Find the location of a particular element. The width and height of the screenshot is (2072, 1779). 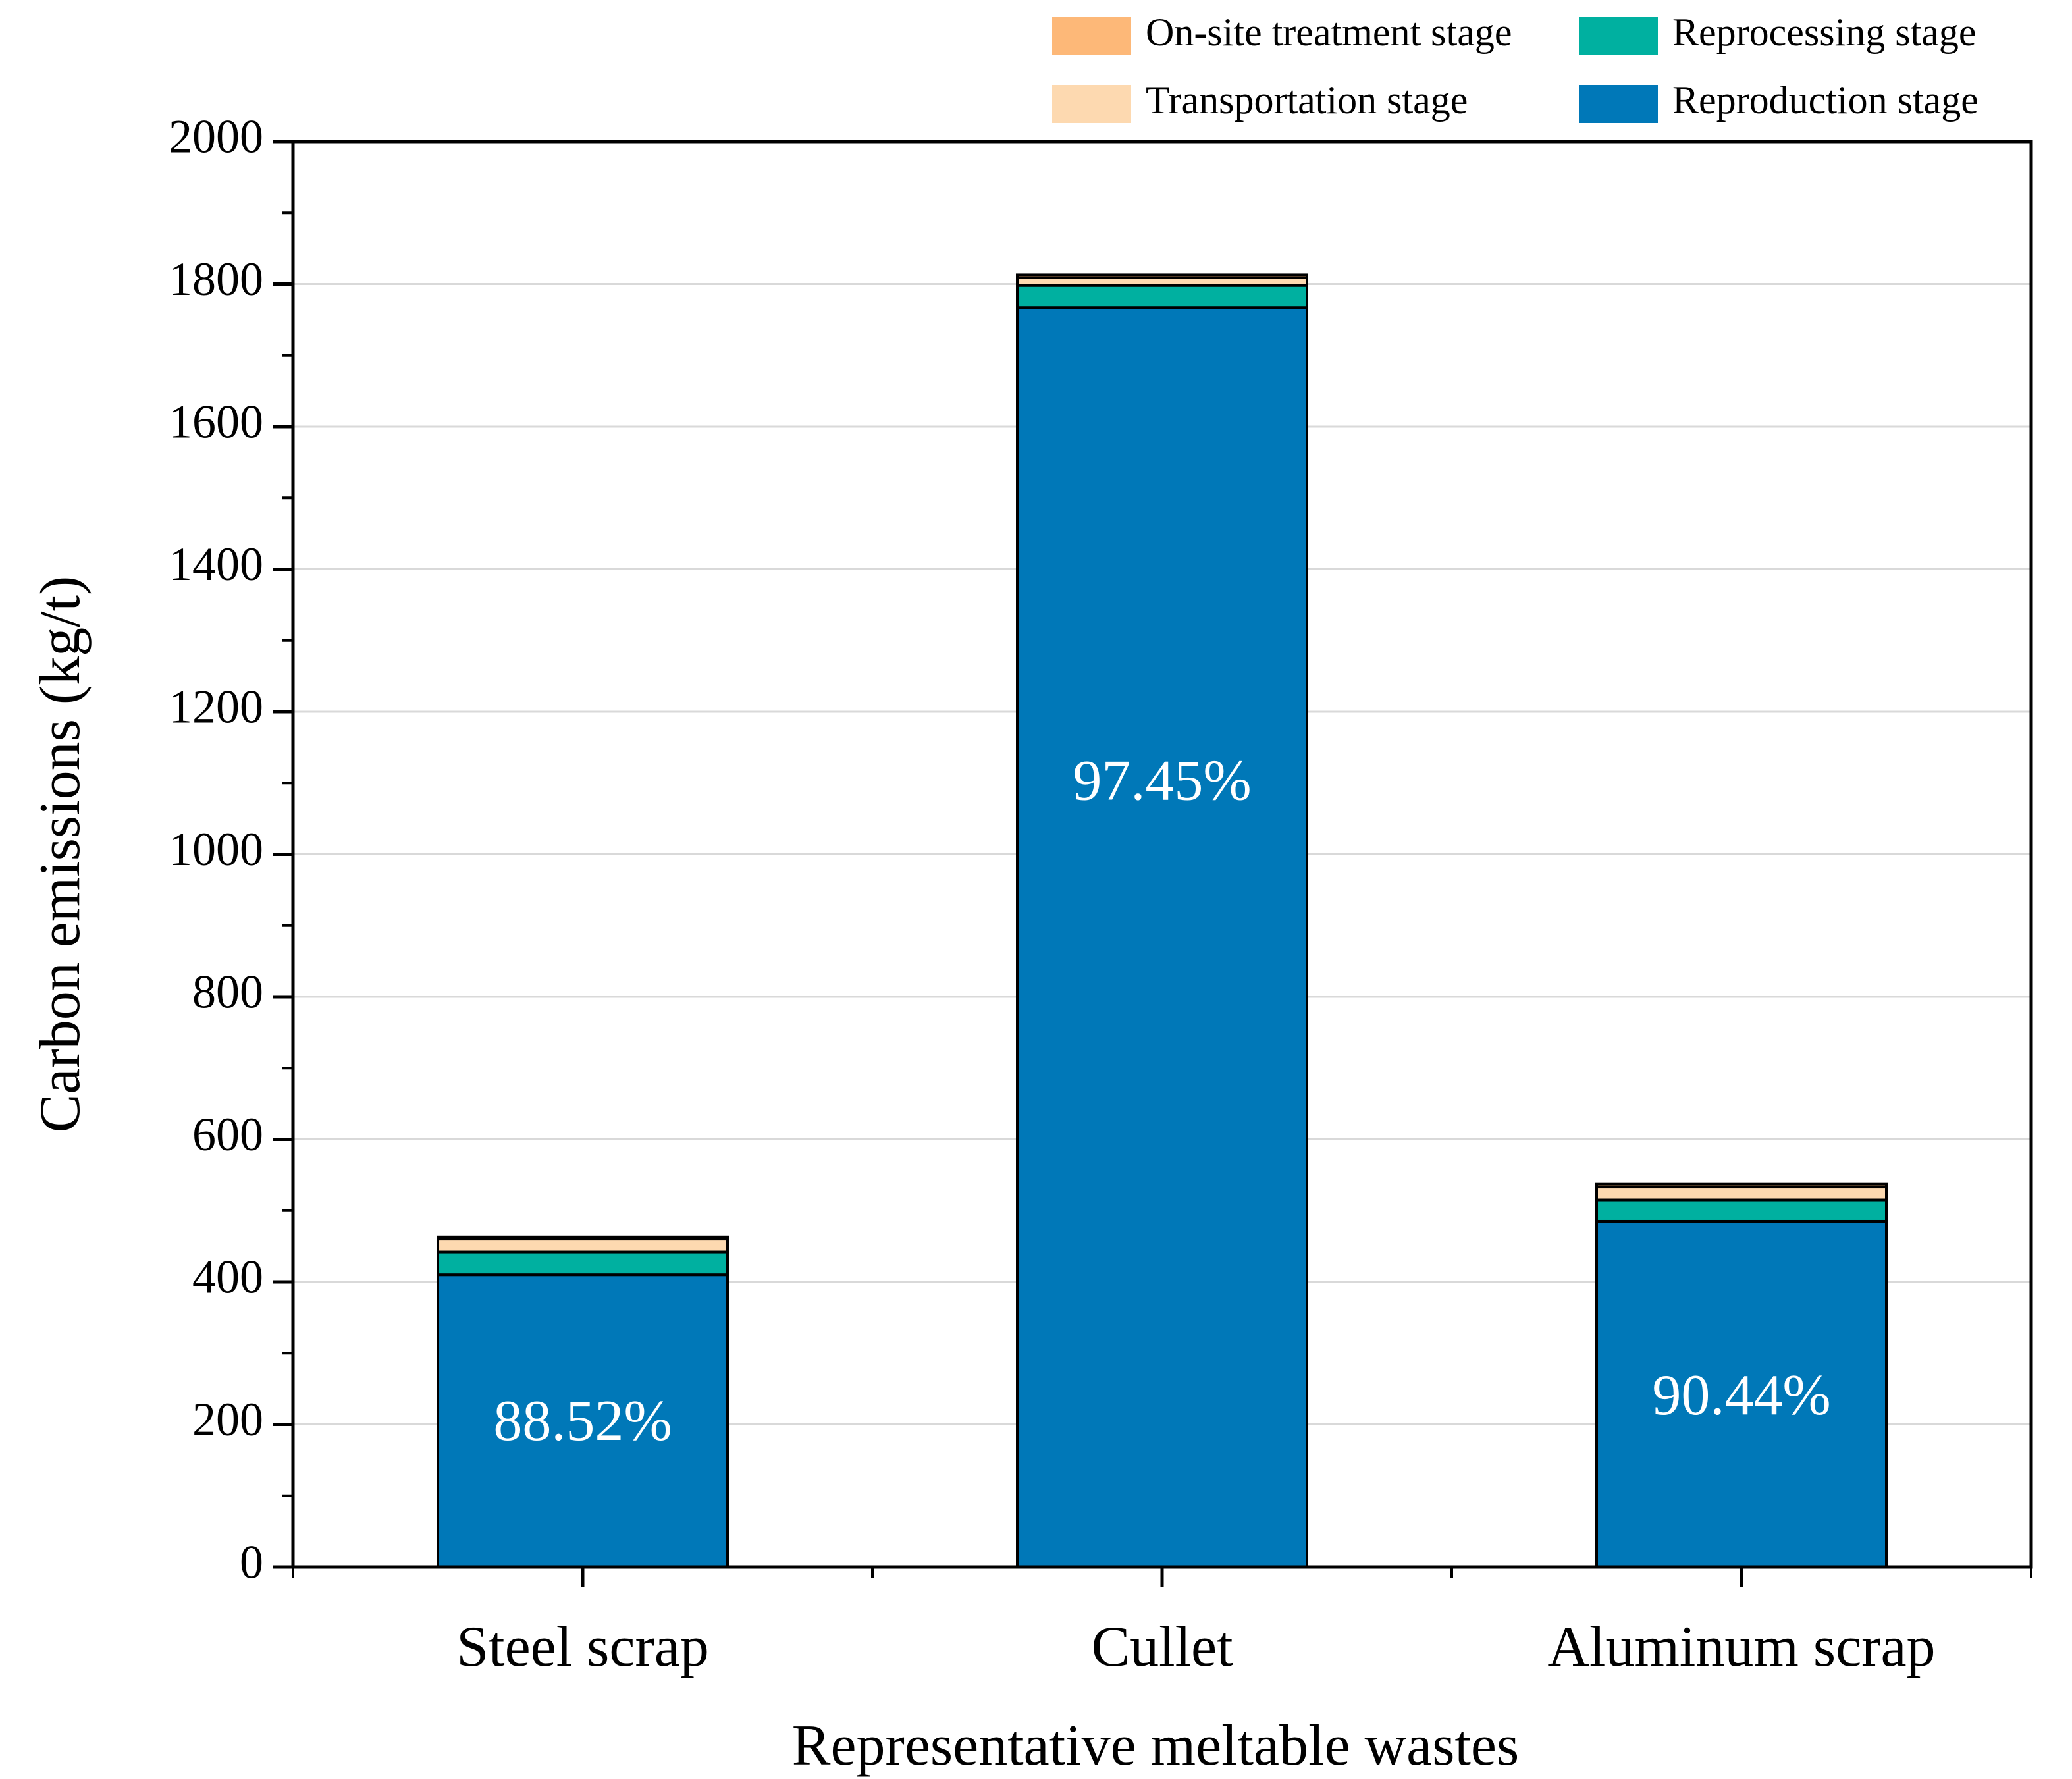

legend-label-transportation-stage: Transportation stage is located at coordinates (1307, 100).